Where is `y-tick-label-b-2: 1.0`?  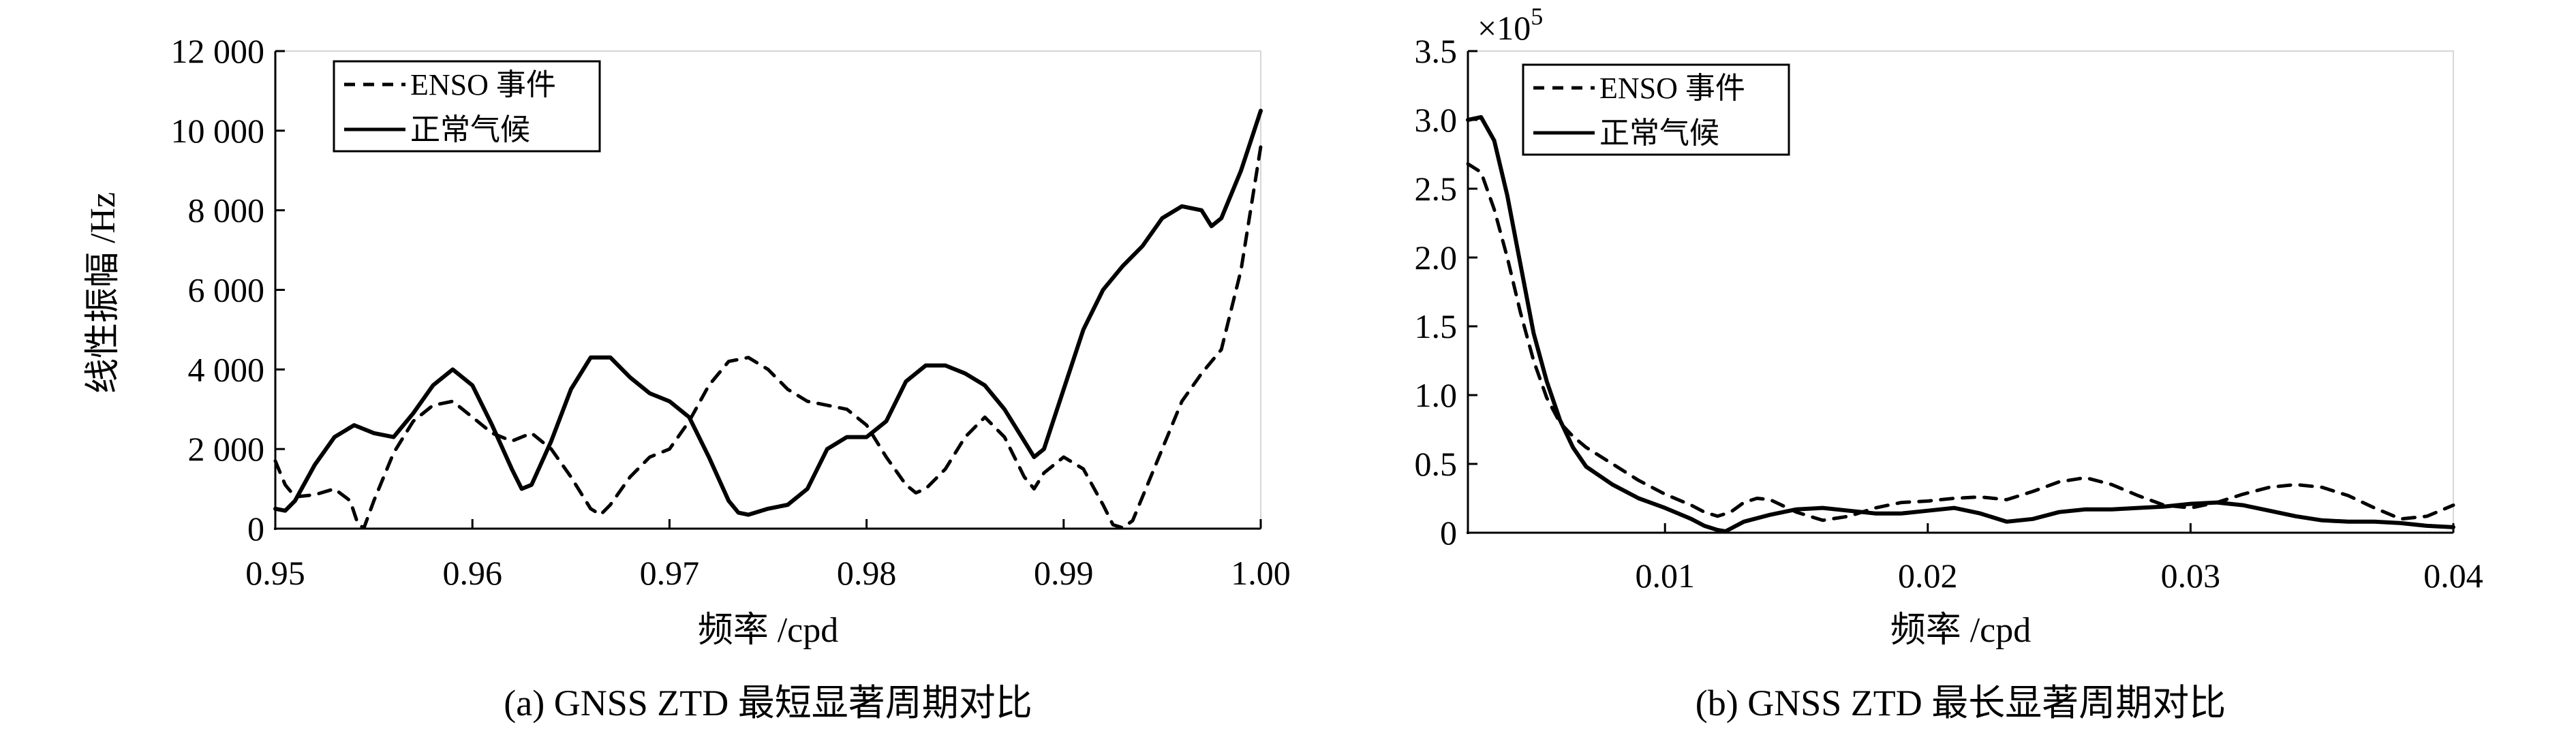 y-tick-label-b-2: 1.0 is located at coordinates (1437, 395).